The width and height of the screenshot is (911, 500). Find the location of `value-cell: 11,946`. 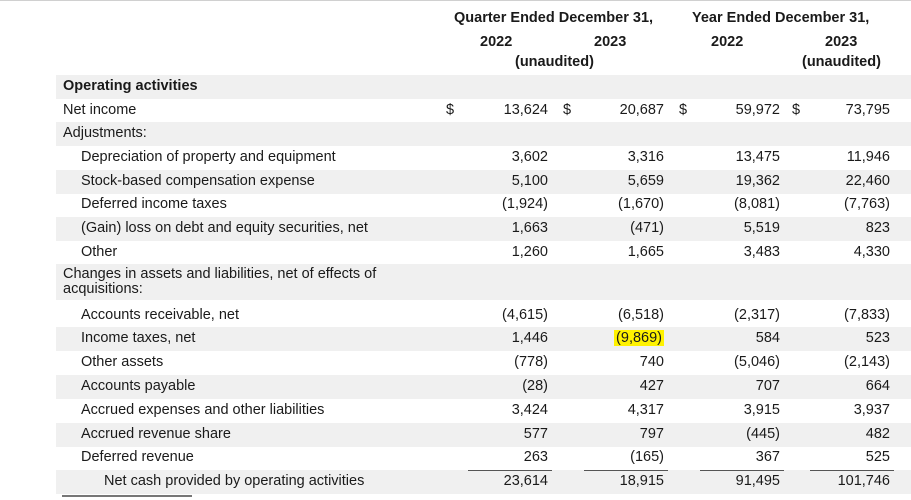

value-cell: 11,946 is located at coordinates (868, 157).